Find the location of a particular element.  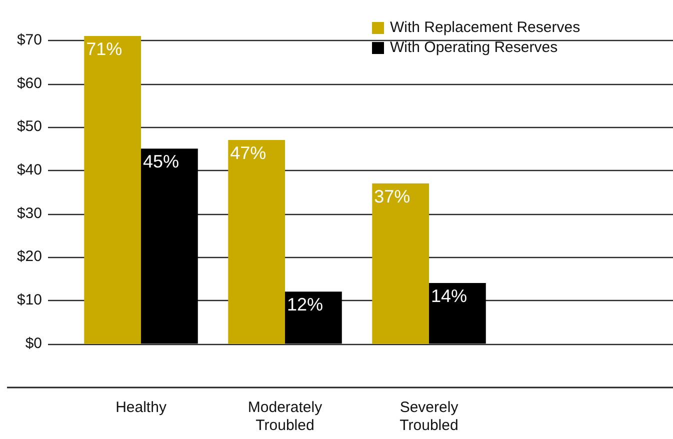

x-tick-label: Moderately Troubled is located at coordinates (285, 416).